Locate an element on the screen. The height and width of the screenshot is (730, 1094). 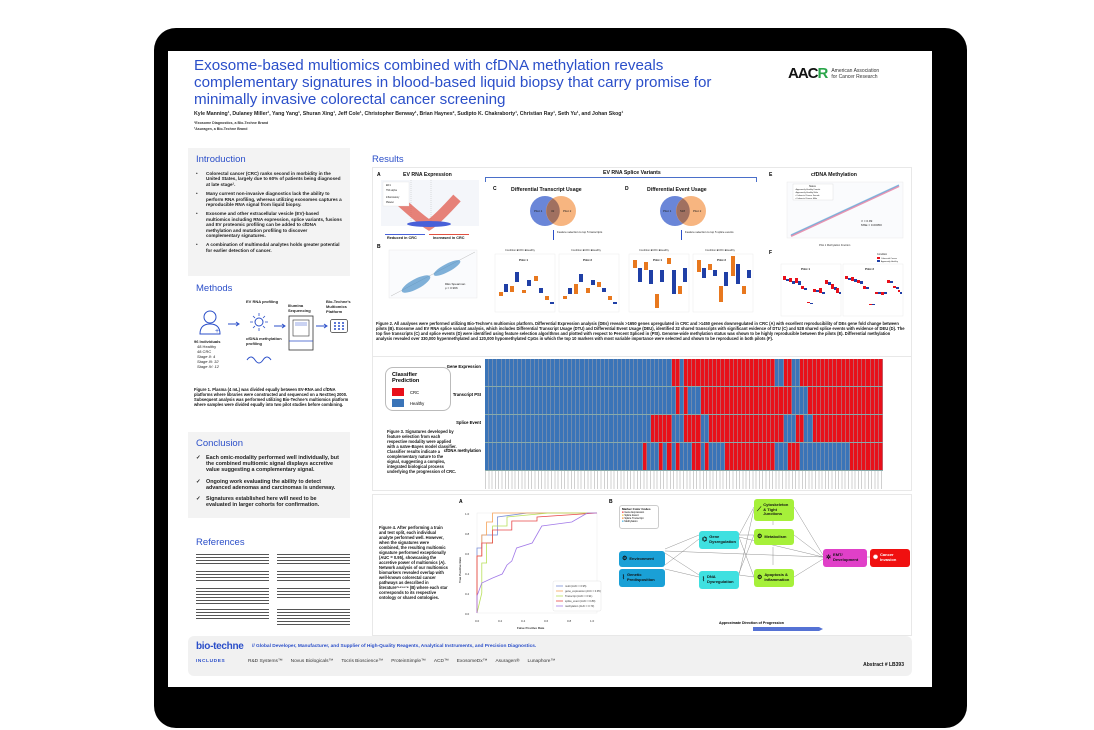
aacr-mark: AACR is located at coordinates (808, 73).